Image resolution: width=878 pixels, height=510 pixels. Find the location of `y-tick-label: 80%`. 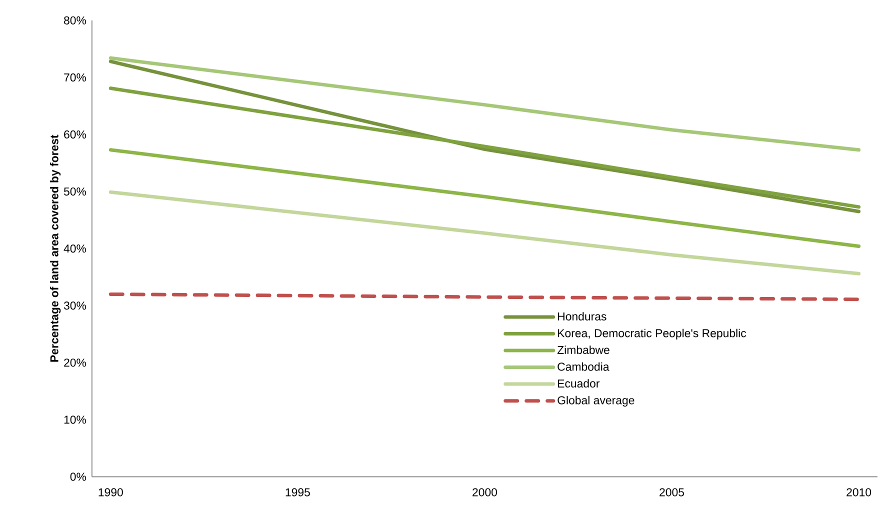

y-tick-label: 80% is located at coordinates (75, 20).